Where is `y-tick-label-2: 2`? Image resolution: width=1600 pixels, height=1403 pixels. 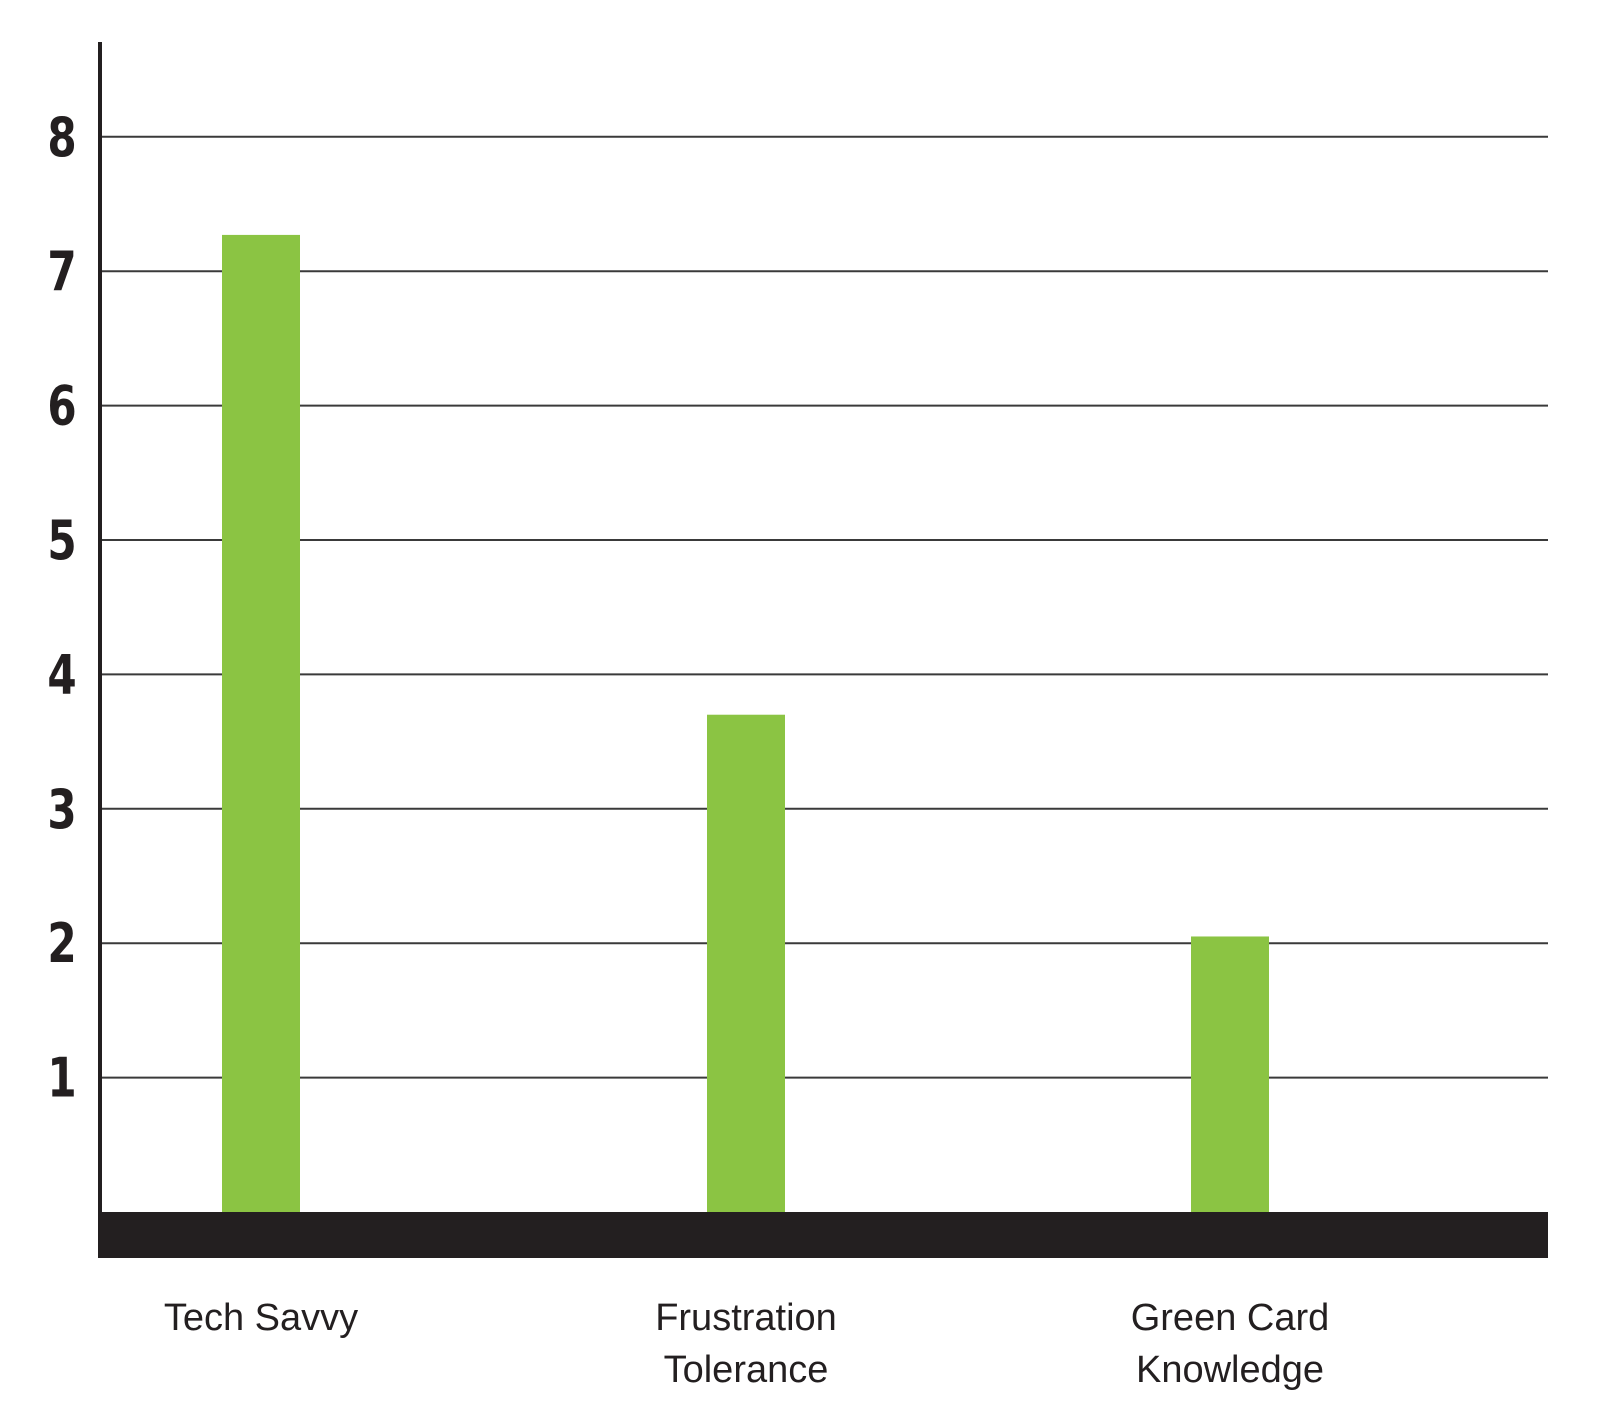 y-tick-label-2: 2 is located at coordinates (61, 944).